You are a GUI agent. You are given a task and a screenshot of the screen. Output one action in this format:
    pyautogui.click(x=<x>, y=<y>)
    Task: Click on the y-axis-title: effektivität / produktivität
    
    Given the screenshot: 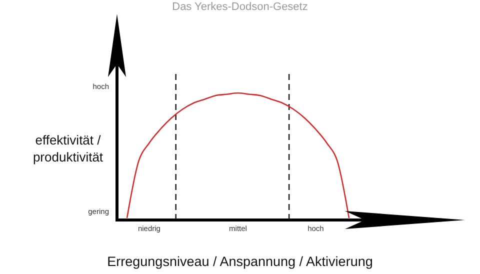 What is the action you would take?
    pyautogui.click(x=68, y=148)
    